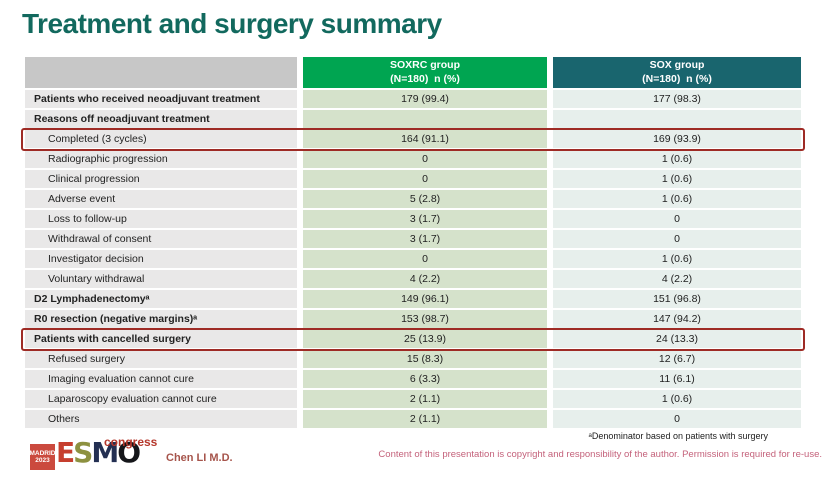  I want to click on congress-label: congress, so click(131, 442).